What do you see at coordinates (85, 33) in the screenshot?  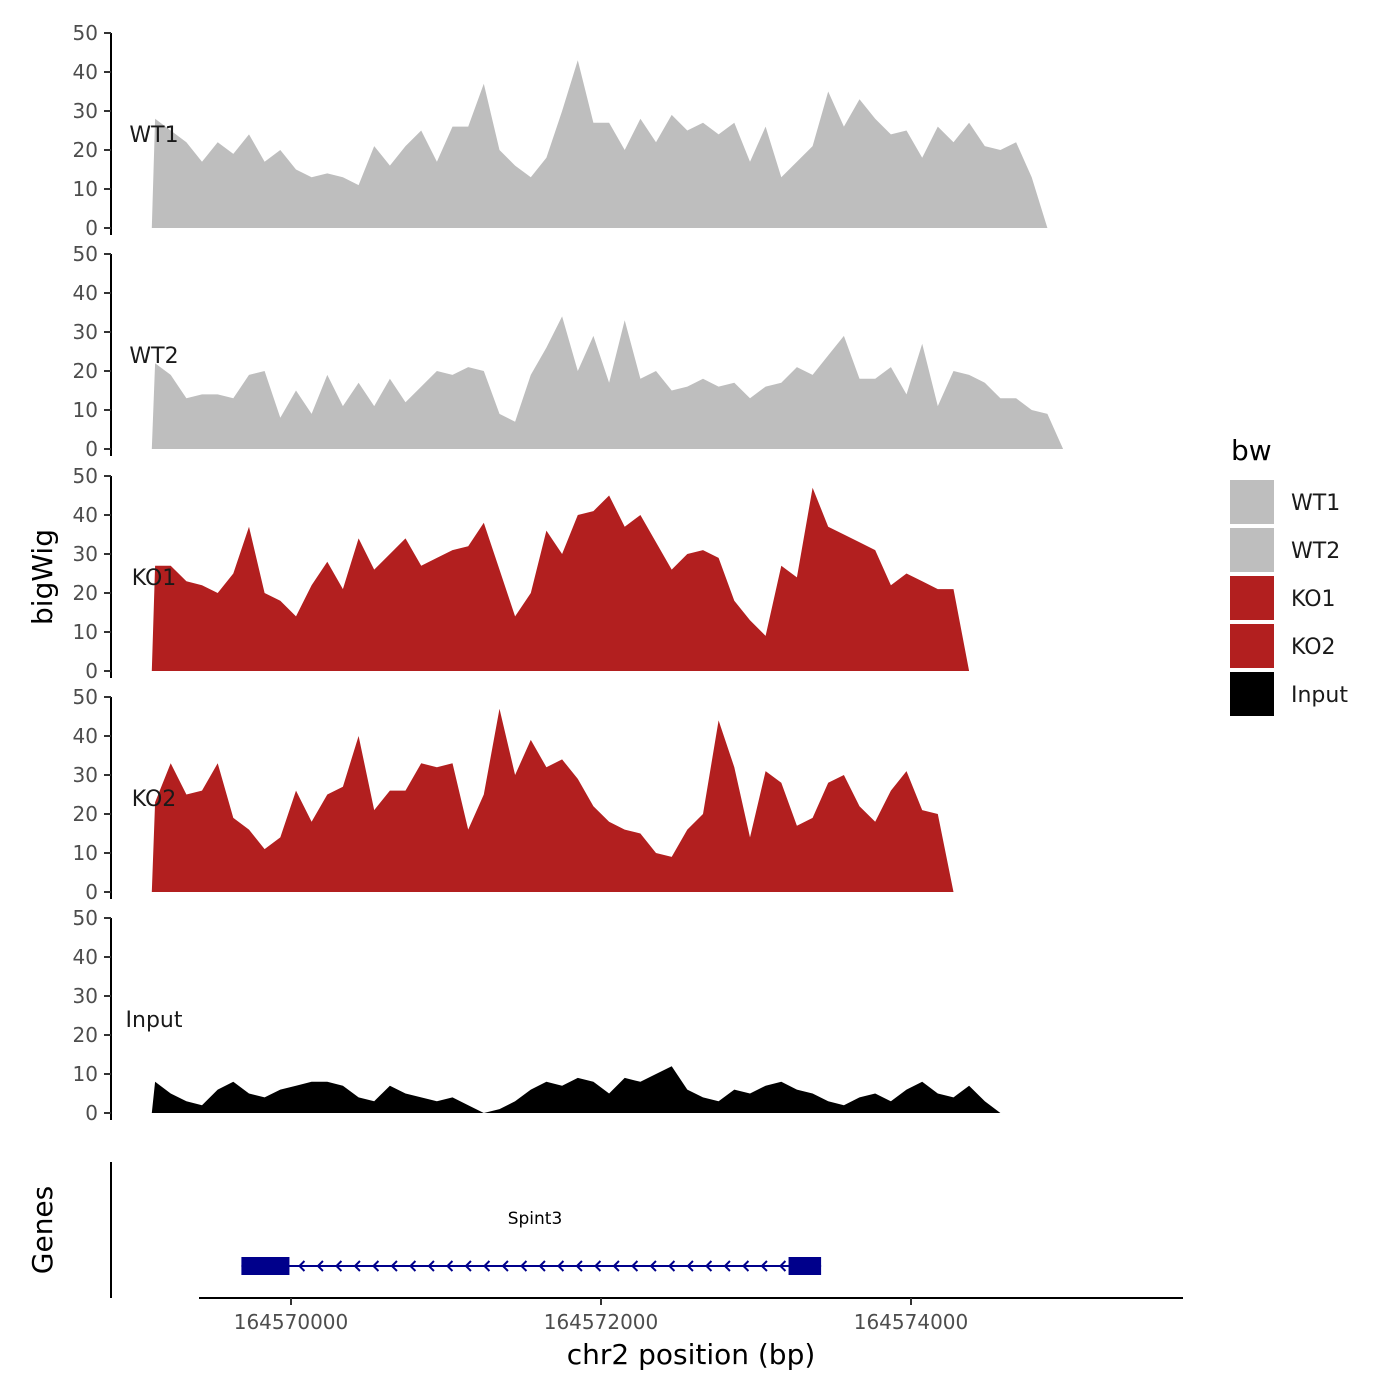 I see `y-tick-label-wt1-50: 50` at bounding box center [85, 33].